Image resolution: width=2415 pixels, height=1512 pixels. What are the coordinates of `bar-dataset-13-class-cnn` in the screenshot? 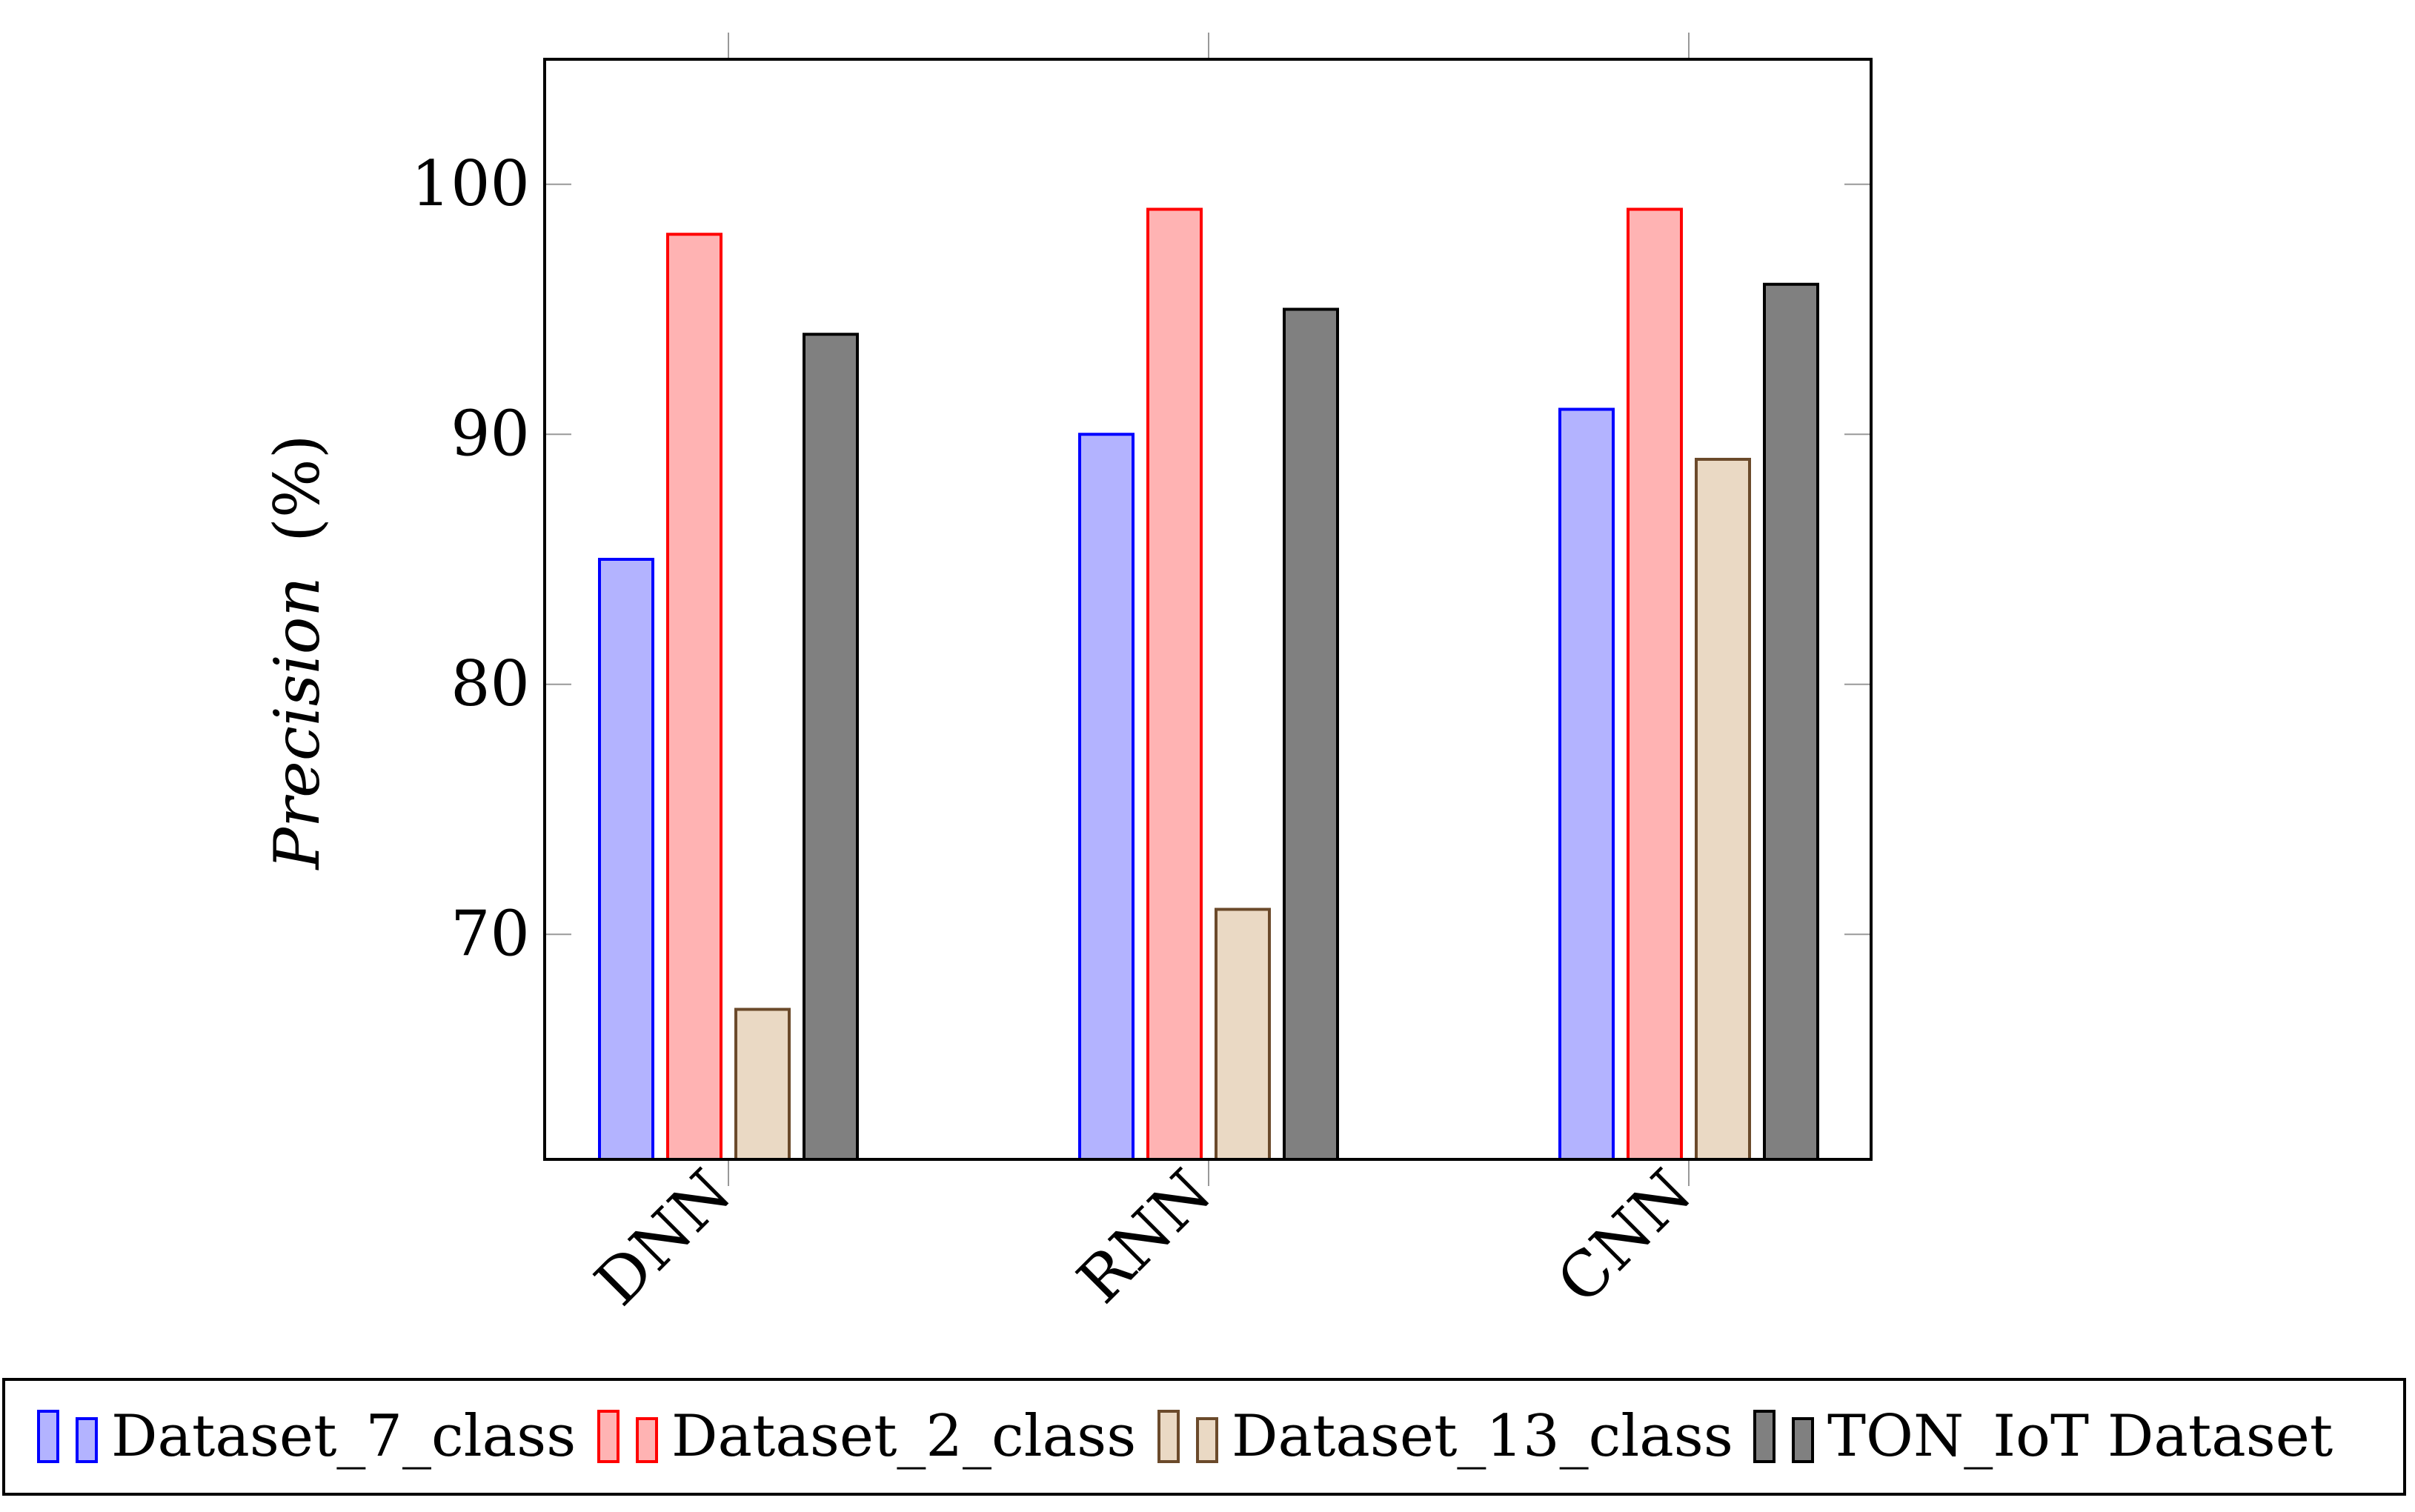 It's located at (1723, 809).